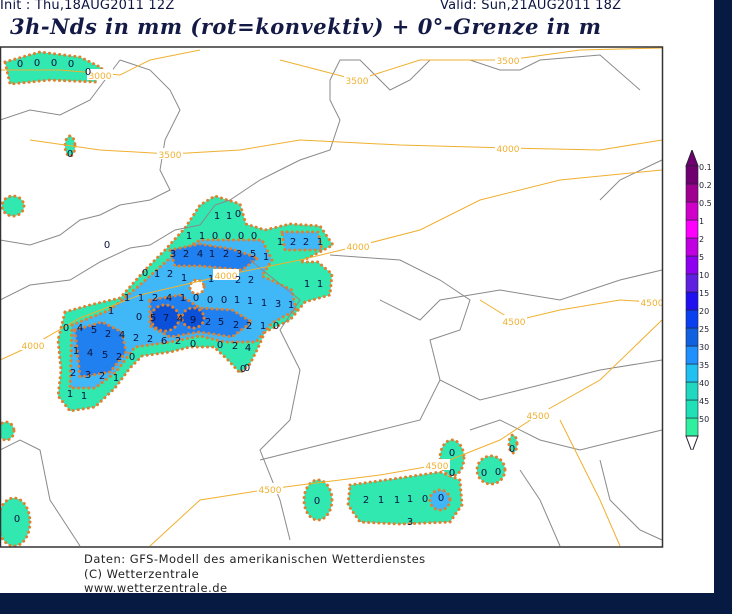 The height and width of the screenshot is (614, 732). What do you see at coordinates (156, 588) in the screenshot?
I see `footer-website: www.wetterzentrale.de` at bounding box center [156, 588].